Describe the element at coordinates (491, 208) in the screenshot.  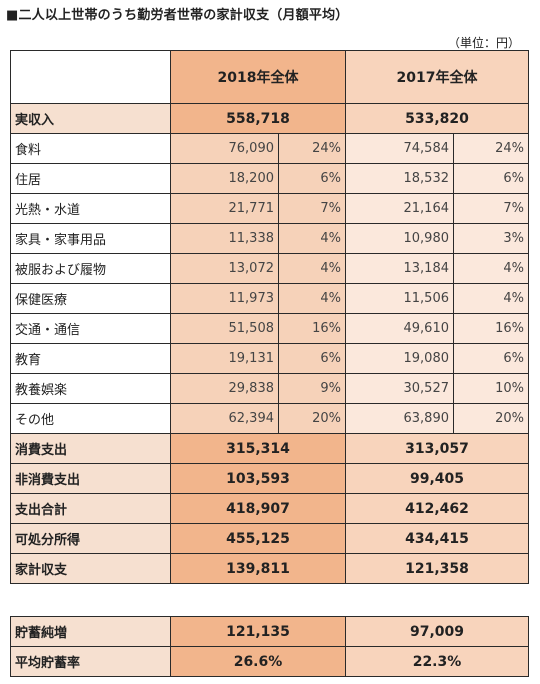
I see `expense-2017-share: 7%` at that location.